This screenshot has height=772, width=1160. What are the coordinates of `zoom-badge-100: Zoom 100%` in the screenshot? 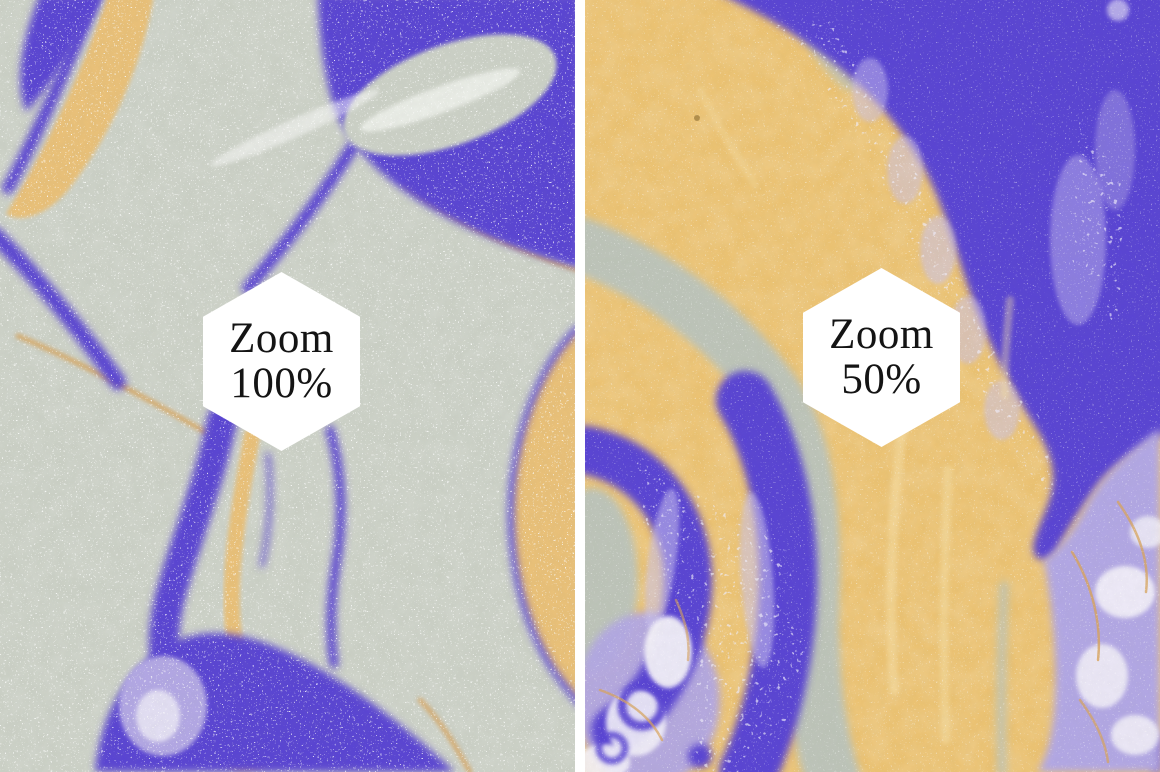 It's located at (281, 361).